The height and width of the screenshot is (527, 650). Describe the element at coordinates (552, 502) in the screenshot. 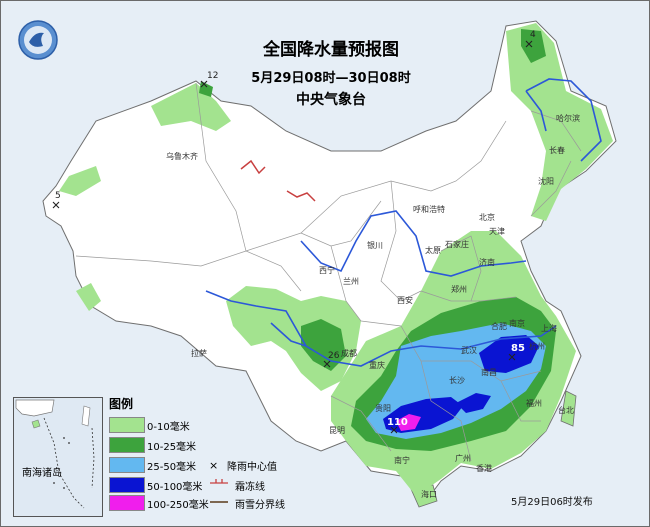

I see `issue-time: 5月29日06时发布` at that location.